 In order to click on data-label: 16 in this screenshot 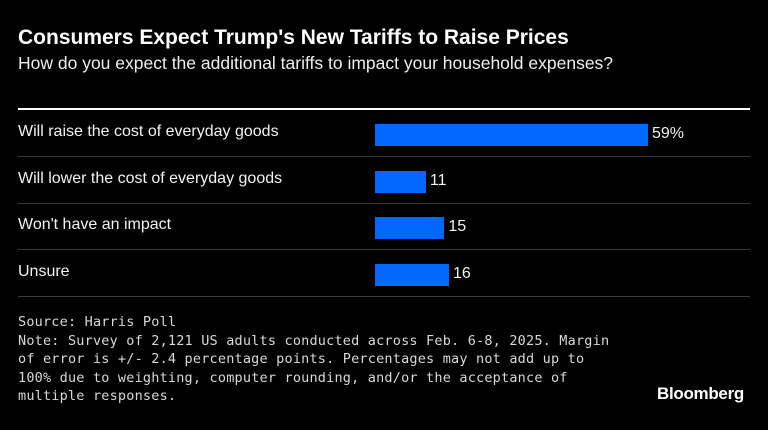, I will do `click(462, 273)`.